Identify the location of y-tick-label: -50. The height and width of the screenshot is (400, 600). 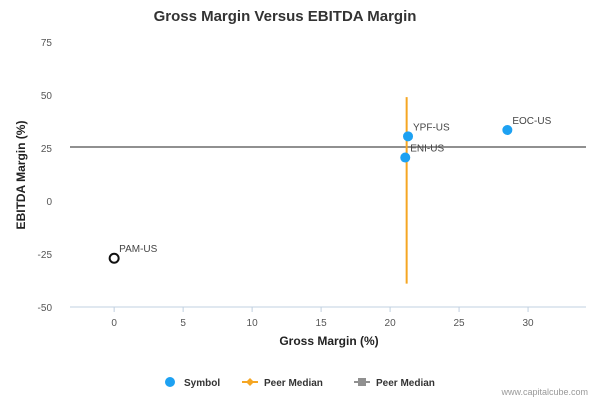
(45, 308).